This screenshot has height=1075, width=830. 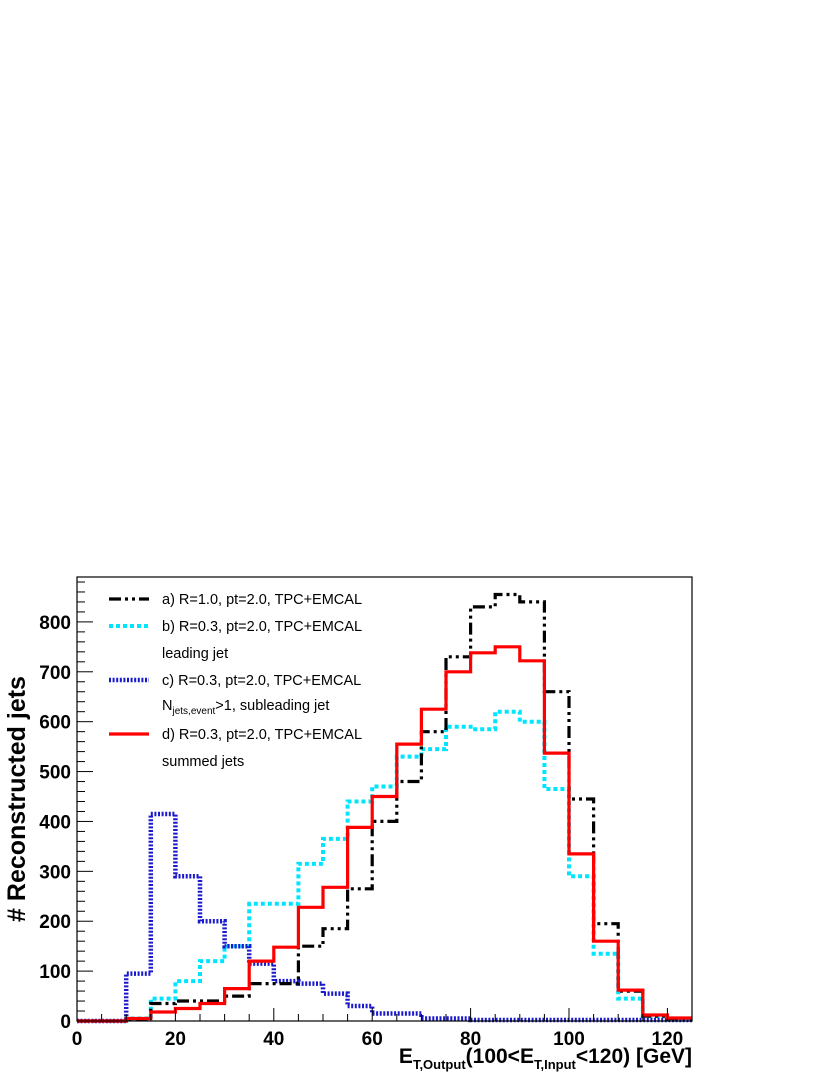 I want to click on legend-entry-2-line2: leading jet, so click(x=195, y=654).